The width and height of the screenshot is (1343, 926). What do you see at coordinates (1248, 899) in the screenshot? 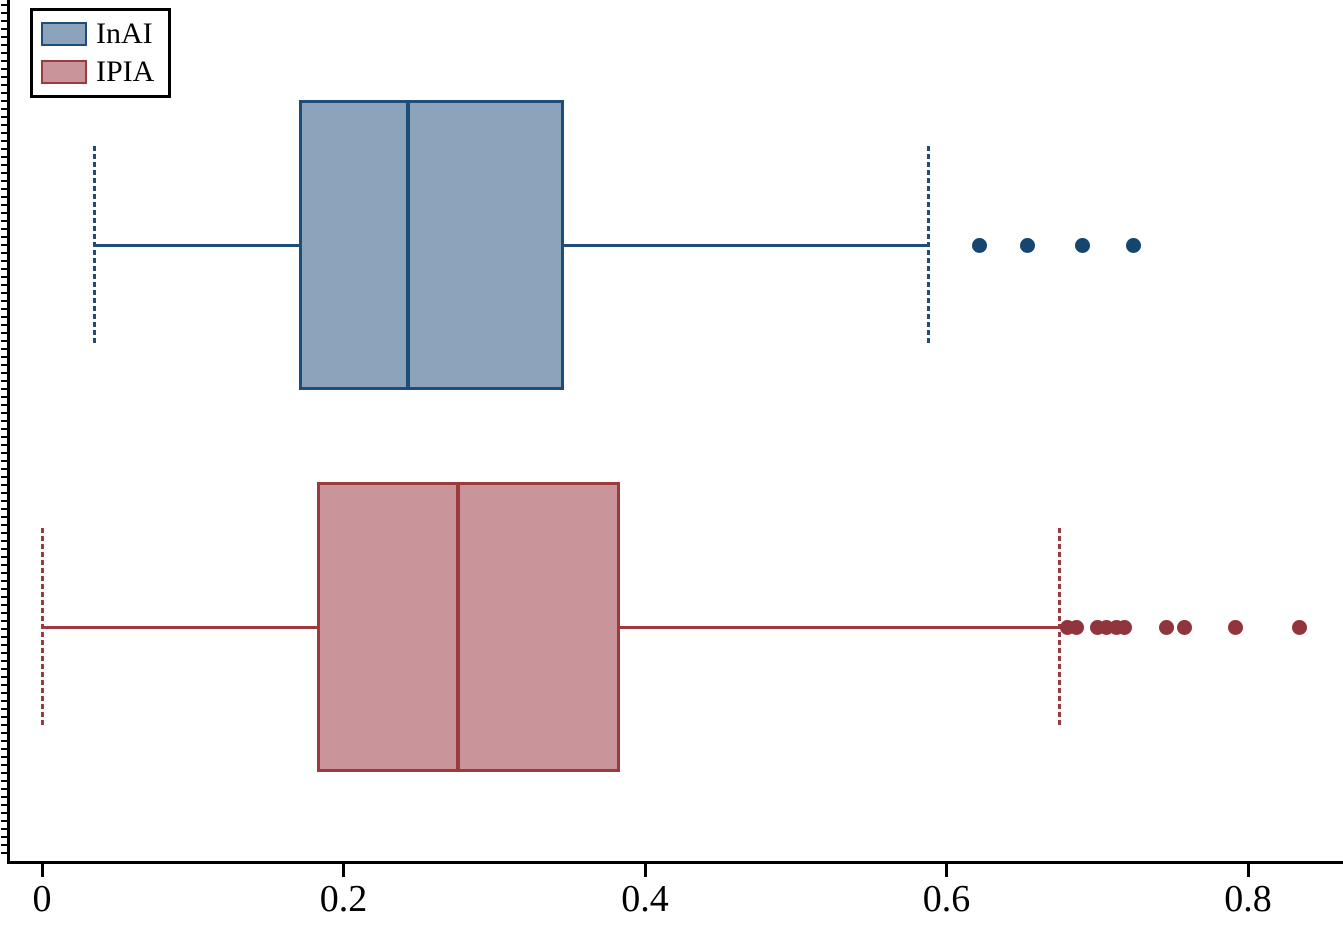
I see `x-axis-tick-label: 0.8` at bounding box center [1248, 899].